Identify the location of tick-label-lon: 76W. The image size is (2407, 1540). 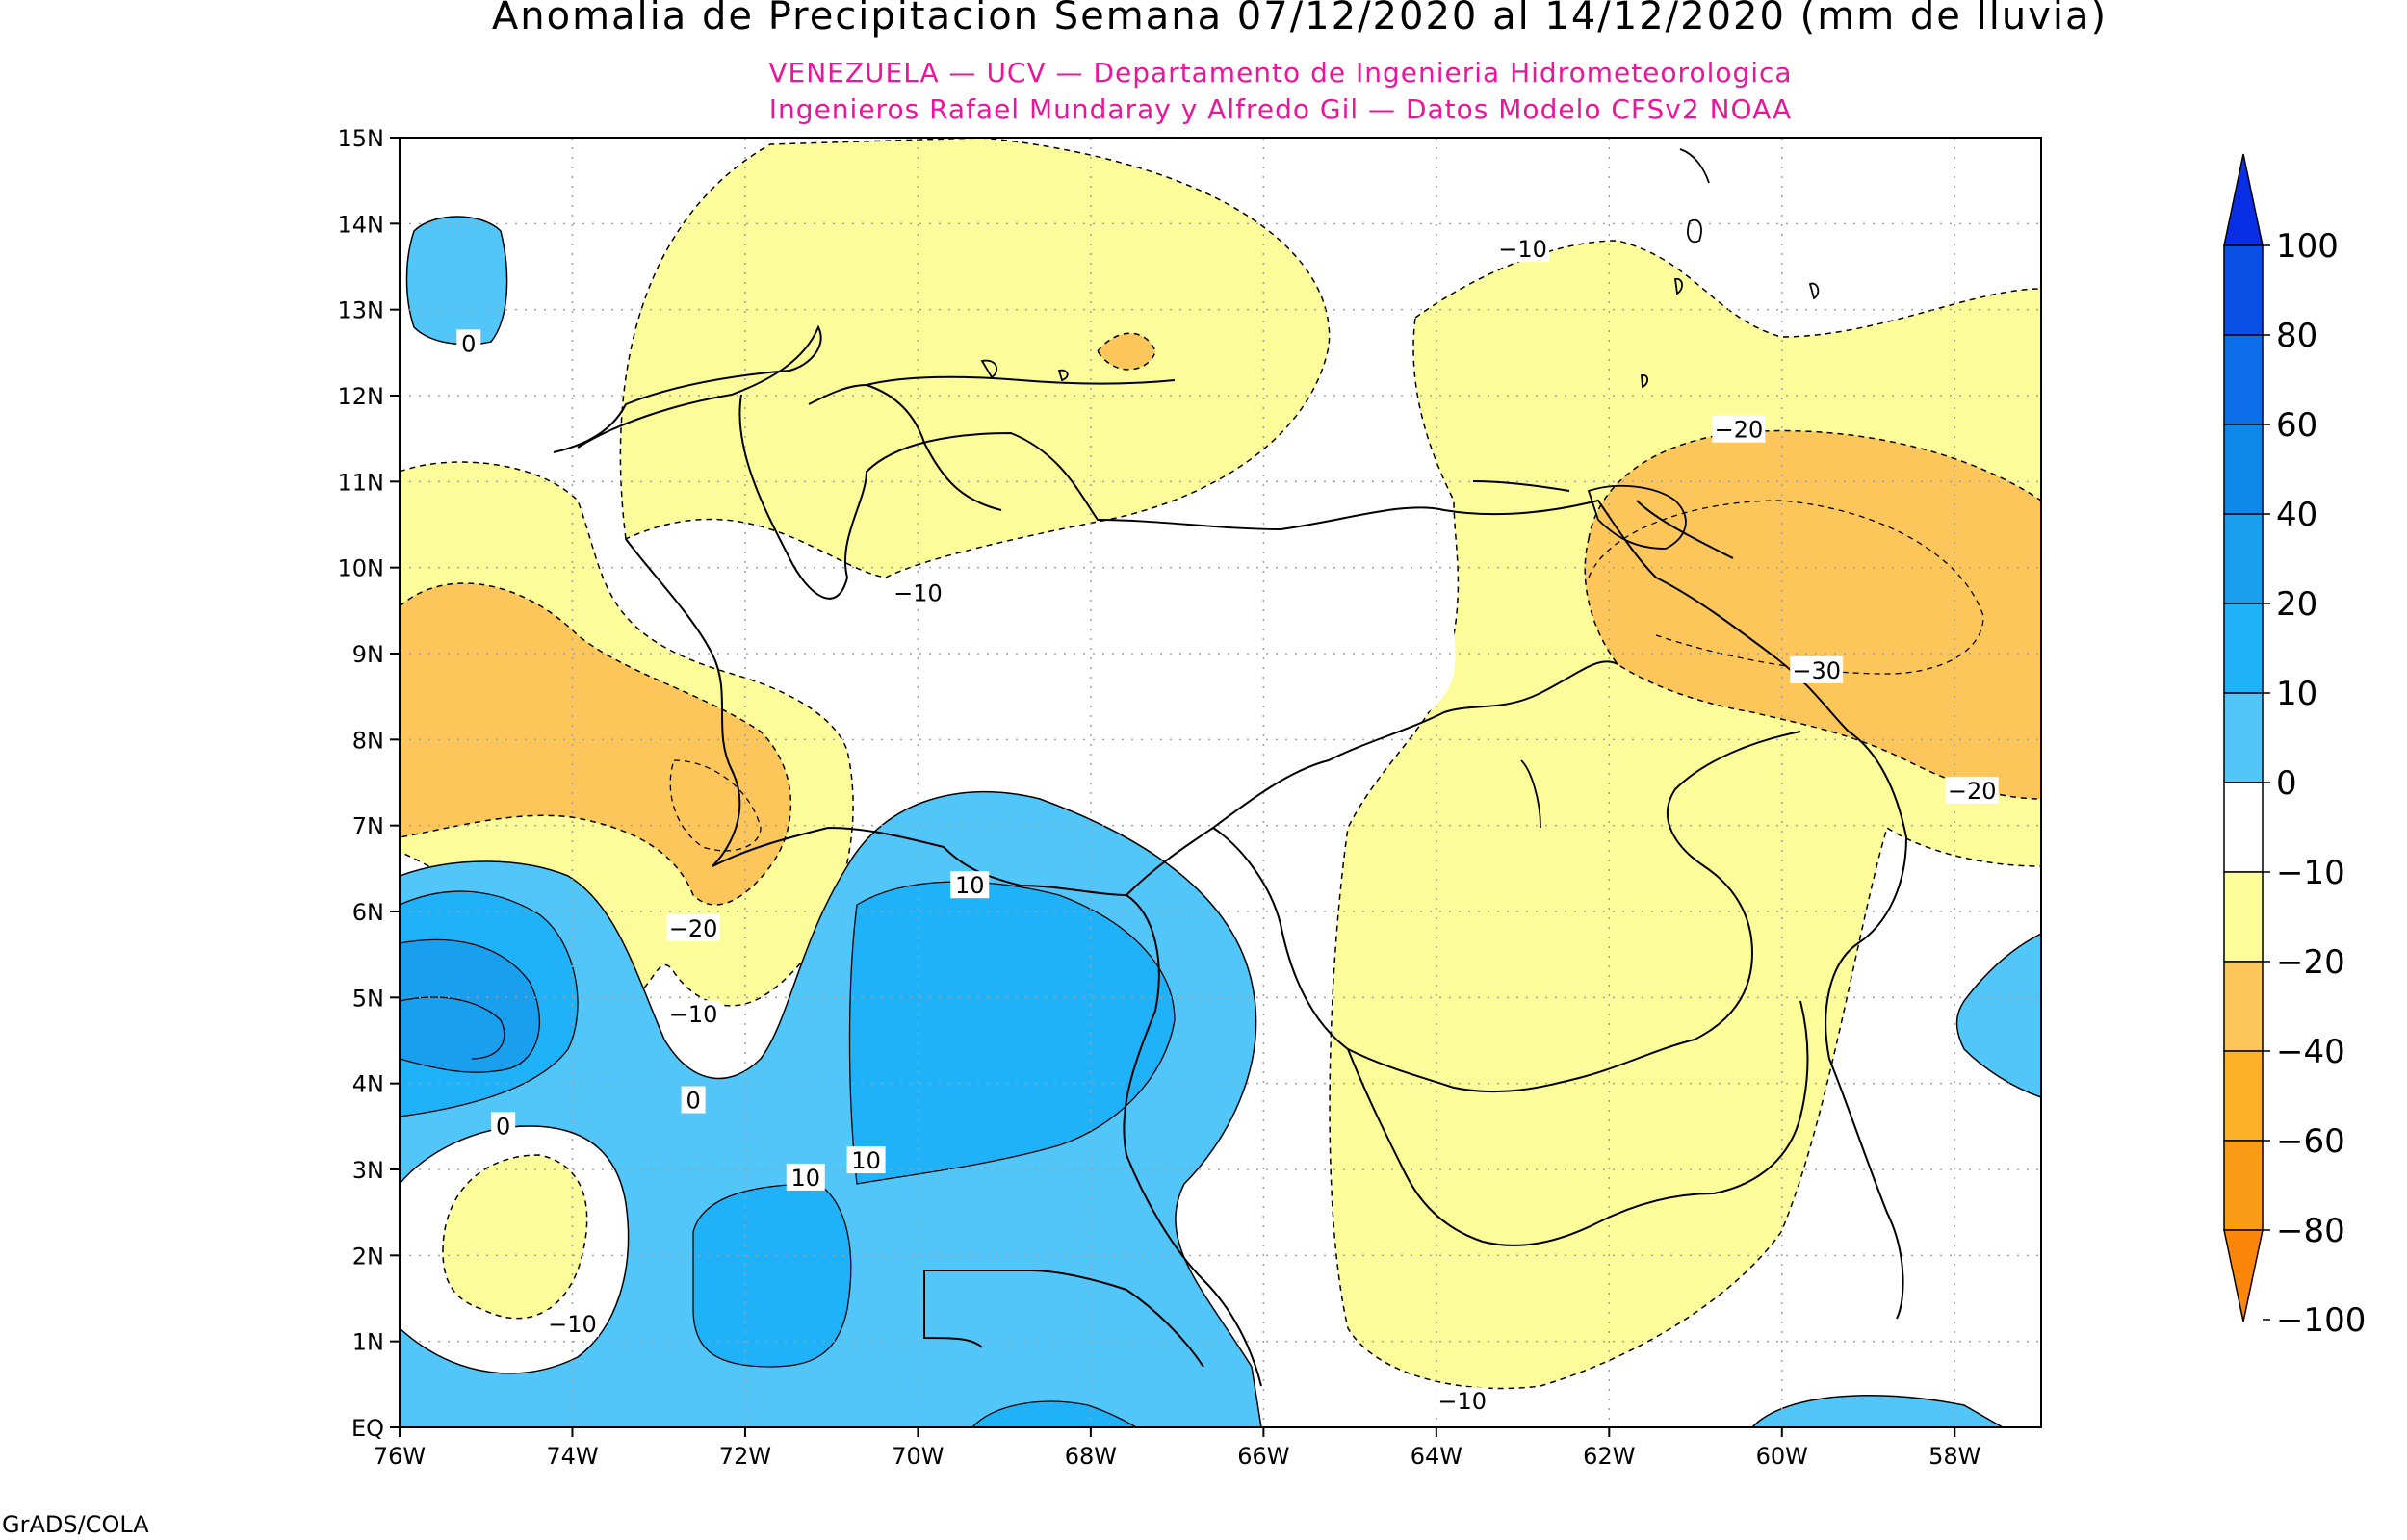
(400, 1456).